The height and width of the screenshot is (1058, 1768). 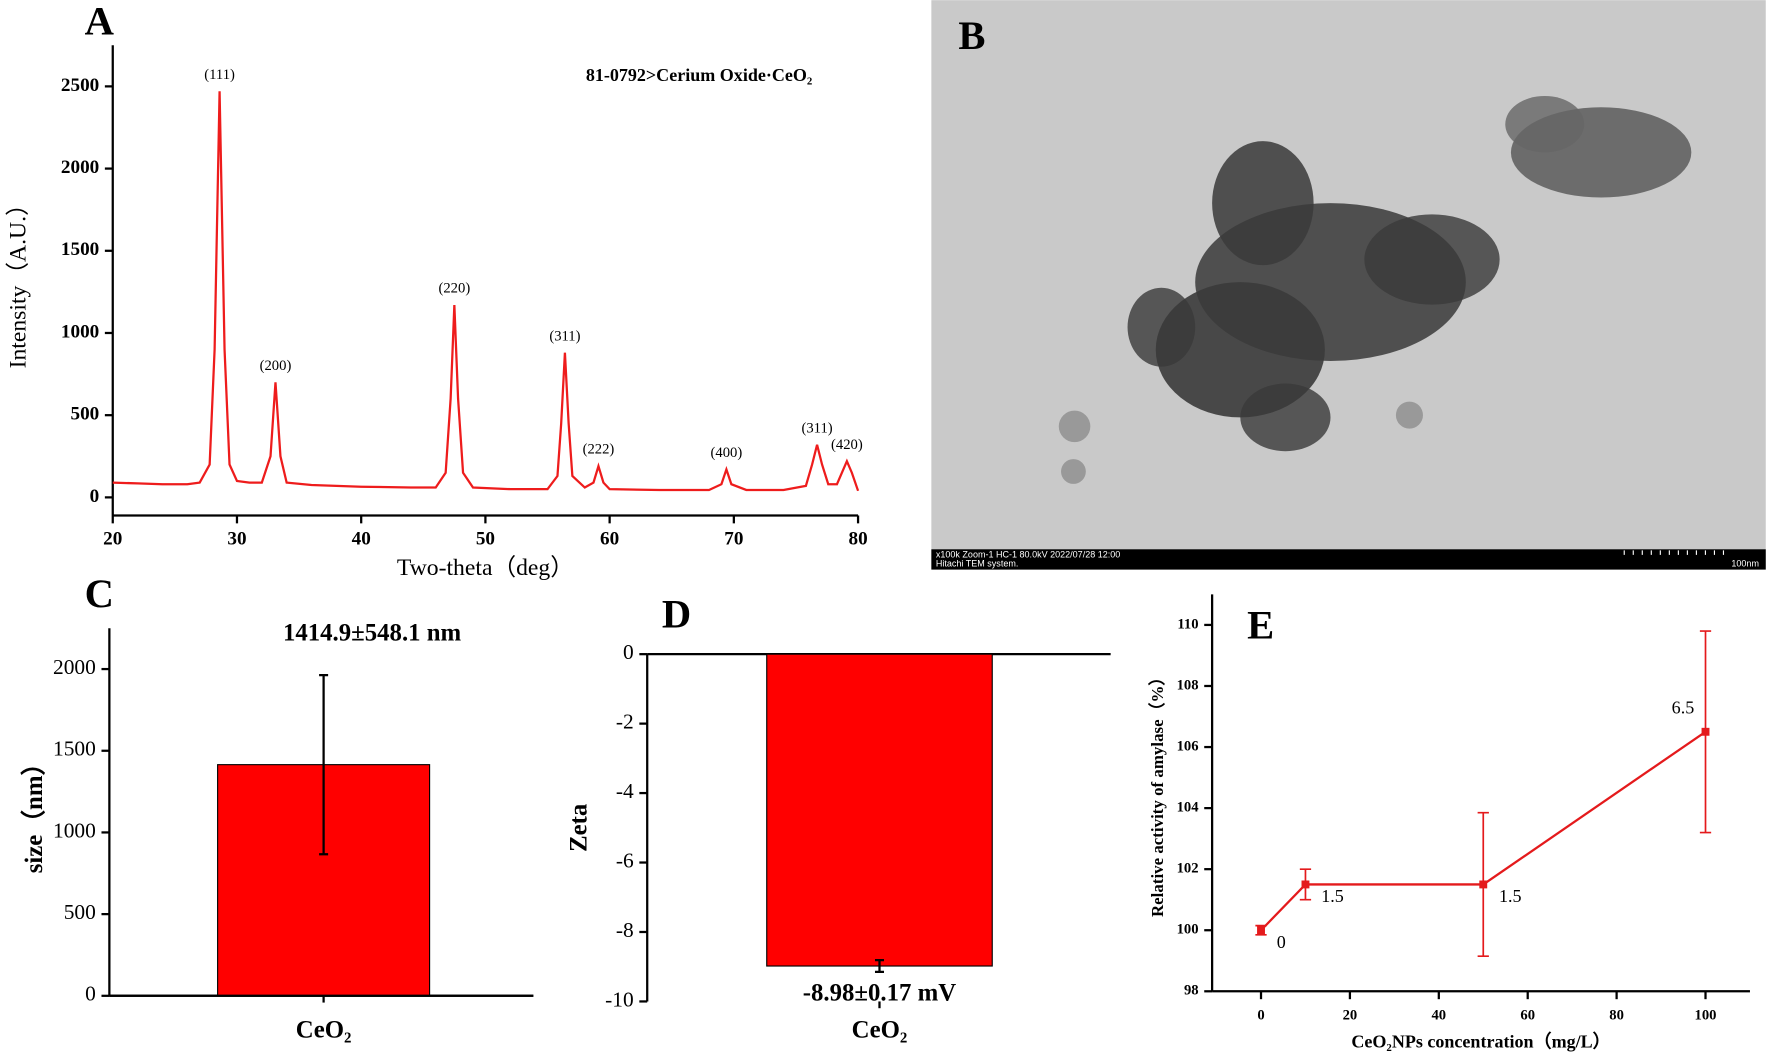 I want to click on annotation: 81-0792>Cerium Oxide·CeO₂, so click(x=699, y=75).